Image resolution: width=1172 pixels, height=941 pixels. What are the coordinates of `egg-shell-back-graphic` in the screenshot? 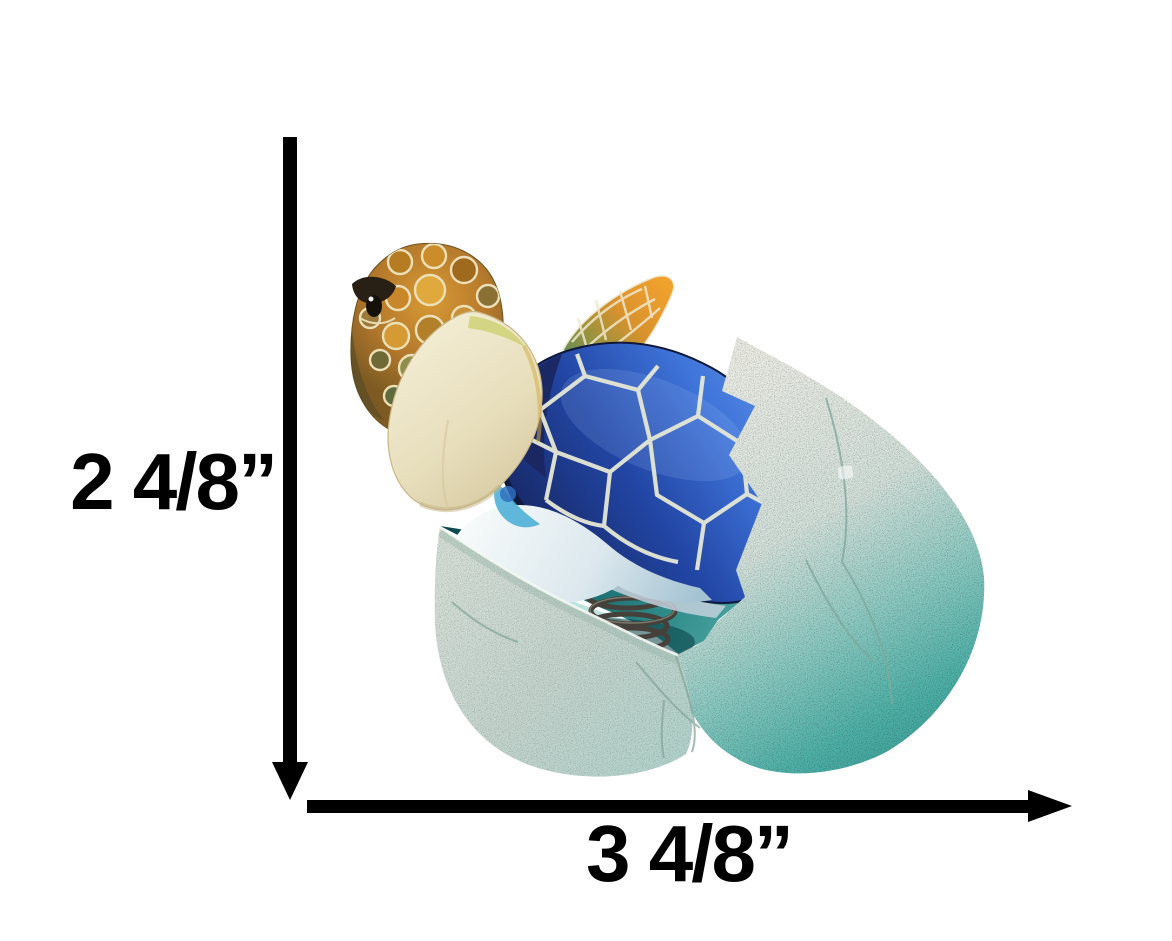 It's located at (830, 555).